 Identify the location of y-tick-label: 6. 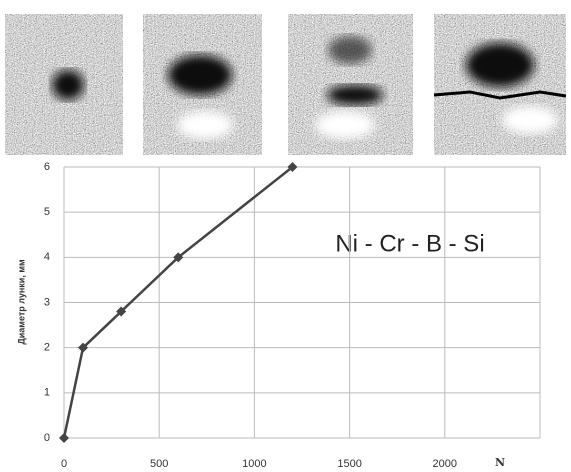
(47, 167).